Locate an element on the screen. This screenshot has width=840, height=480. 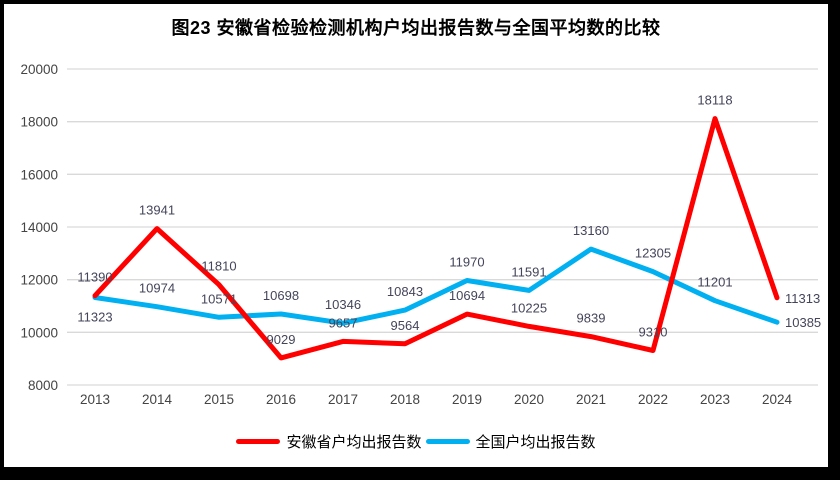
x-axis-tick-label: 2024 is located at coordinates (777, 399).